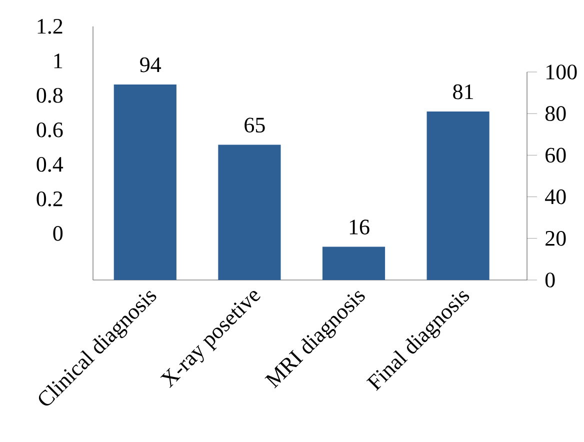 Image resolution: width=584 pixels, height=442 pixels. I want to click on y-tick-label: 0.4, so click(50, 164).